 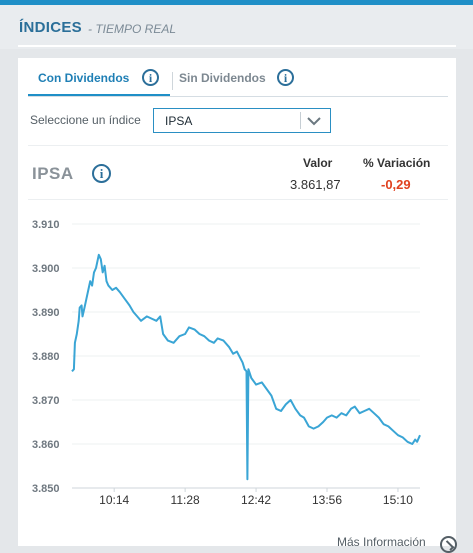 I want to click on tab-sin-dividendos: Sin Dividendos, so click(x=222, y=78).